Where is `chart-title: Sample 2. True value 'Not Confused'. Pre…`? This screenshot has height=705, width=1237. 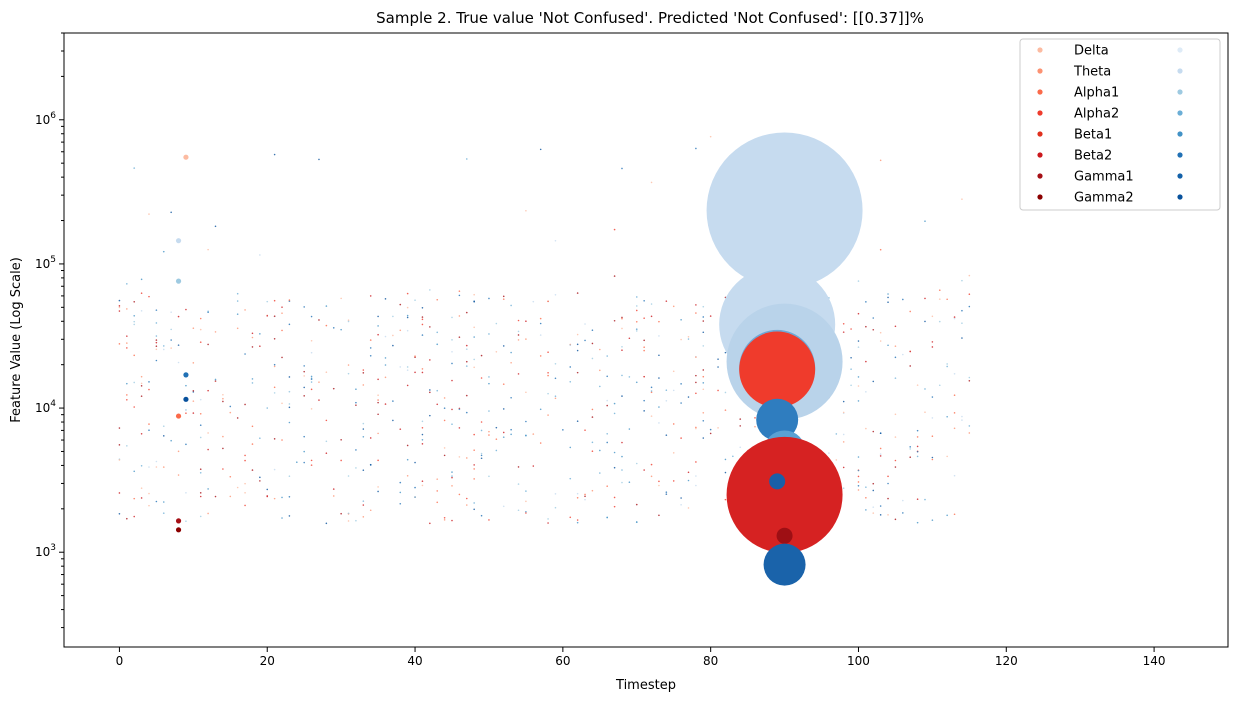
chart-title: Sample 2. True value 'Not Confused'. Pre… is located at coordinates (650, 18).